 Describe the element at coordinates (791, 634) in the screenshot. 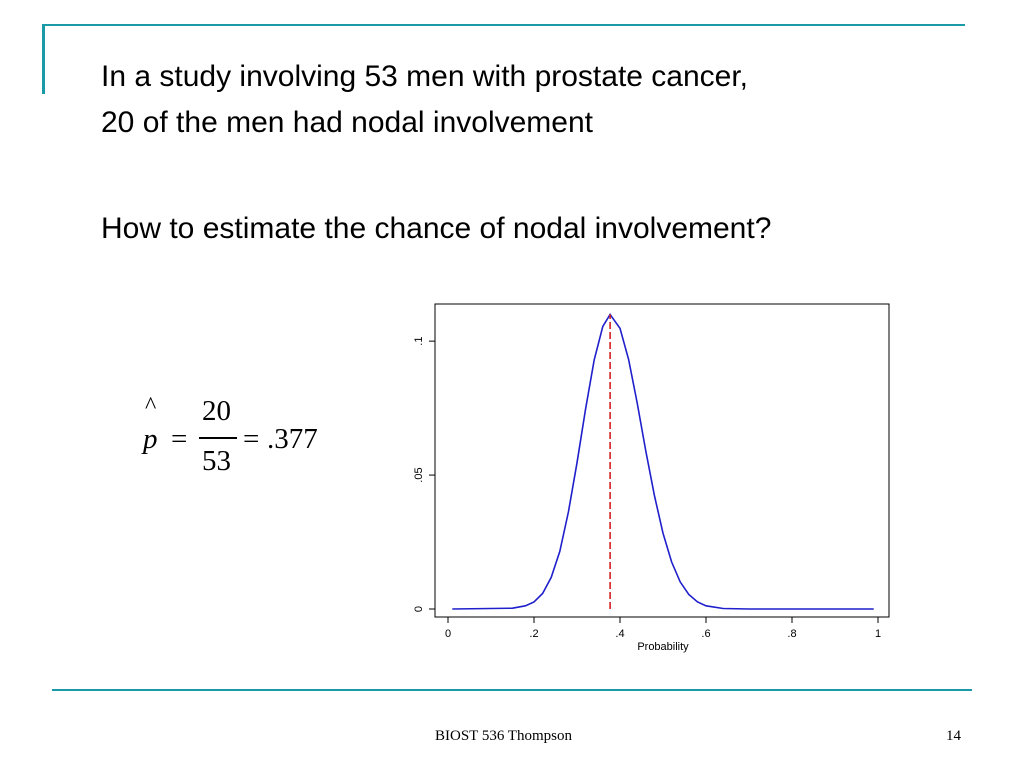

I see `x-tick-label: .8` at that location.